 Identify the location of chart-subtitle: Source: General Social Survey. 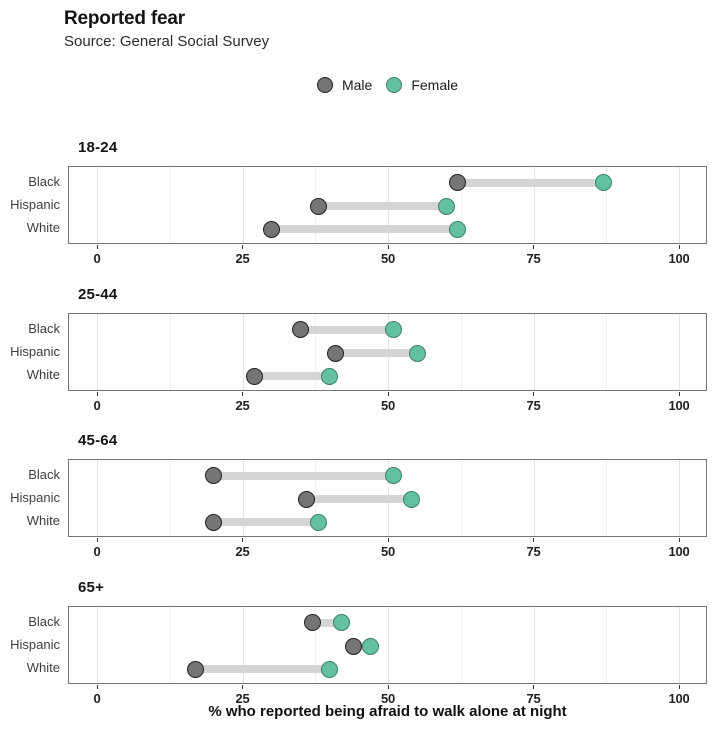
(167, 41).